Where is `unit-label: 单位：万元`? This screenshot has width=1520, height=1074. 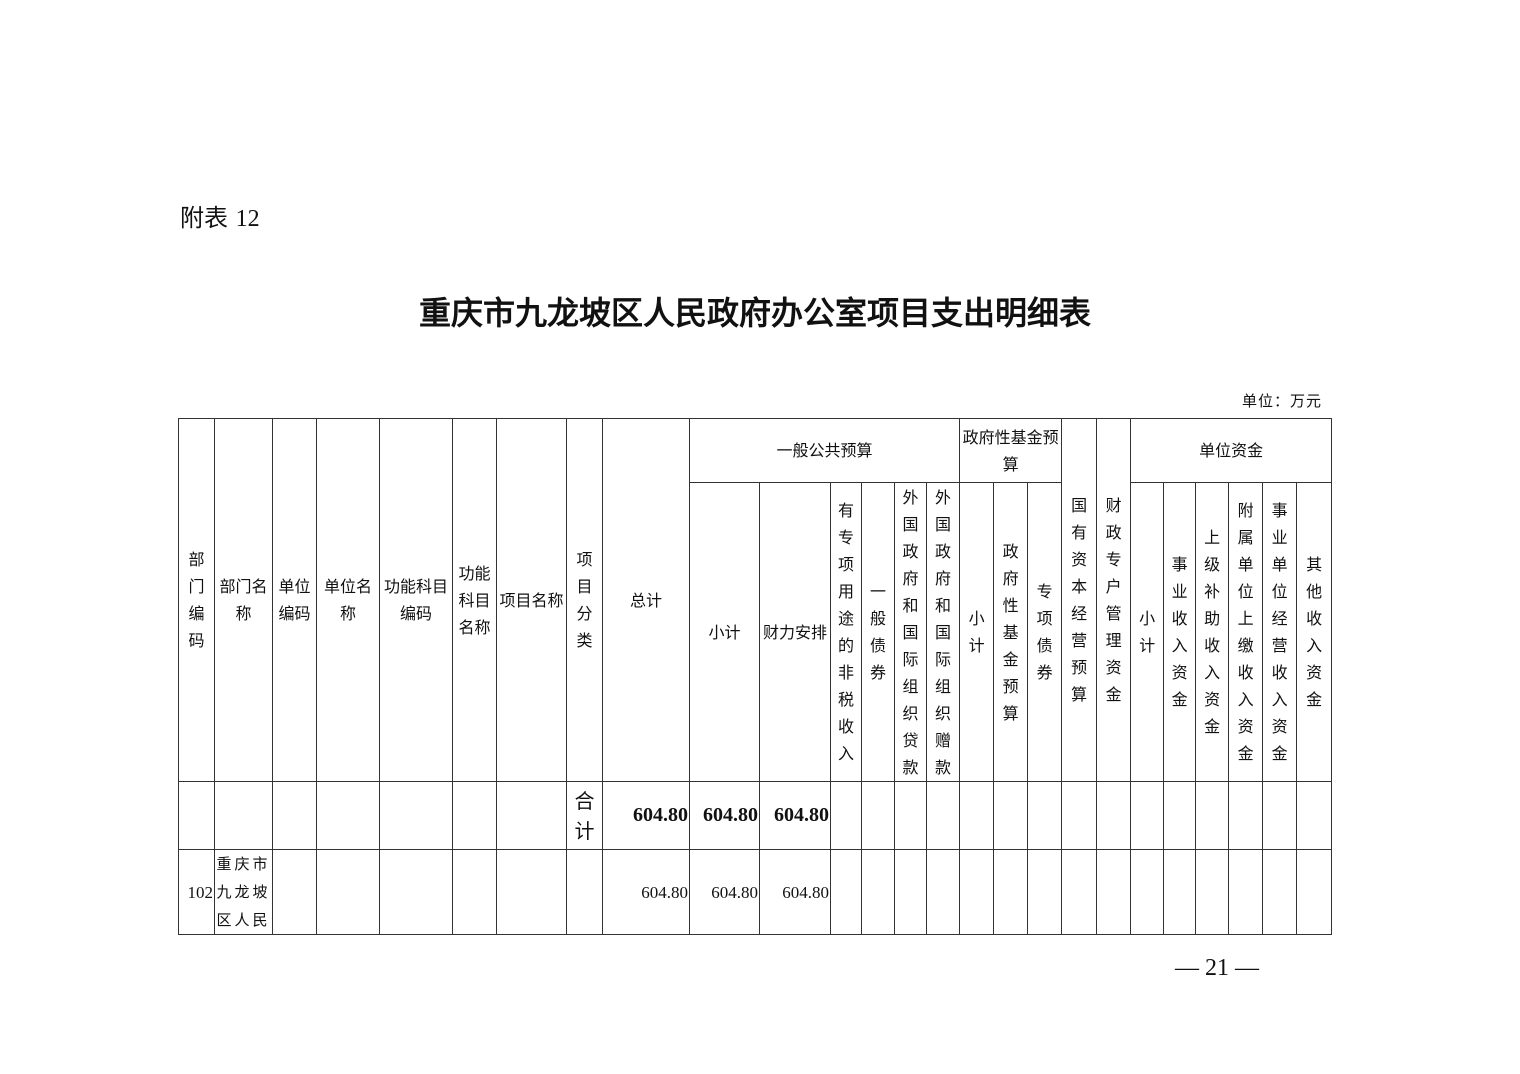 unit-label: 单位：万元 is located at coordinates (1281, 401).